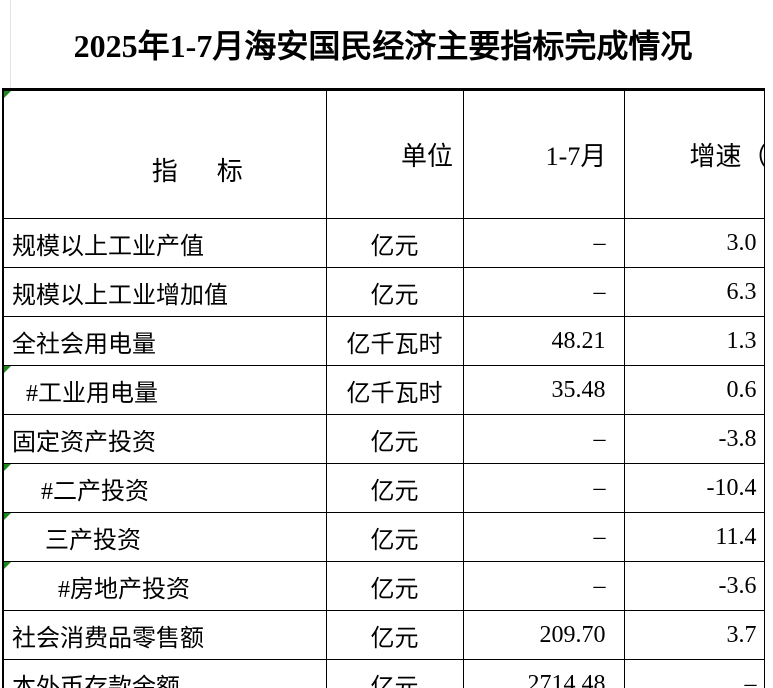  What do you see at coordinates (576, 156) in the screenshot?
I see `header-period-label: 1-7月` at bounding box center [576, 156].